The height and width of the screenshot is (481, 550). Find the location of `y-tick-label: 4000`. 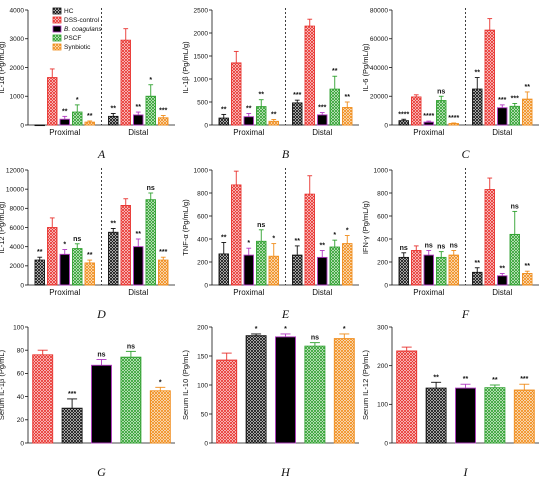

y-tick-label: 4000 is located at coordinates (17, 247).